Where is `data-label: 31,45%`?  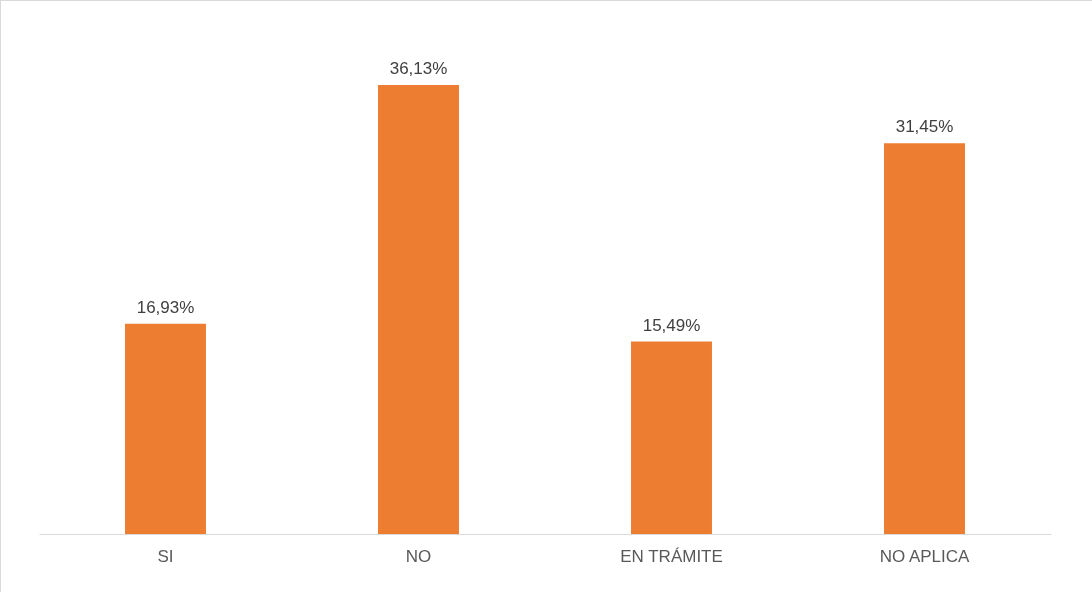 data-label: 31,45% is located at coordinates (924, 127).